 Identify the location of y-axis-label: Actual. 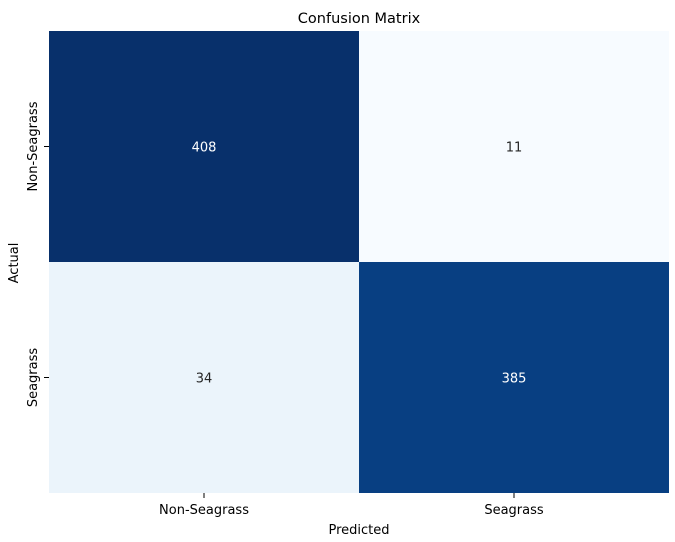
(14, 263).